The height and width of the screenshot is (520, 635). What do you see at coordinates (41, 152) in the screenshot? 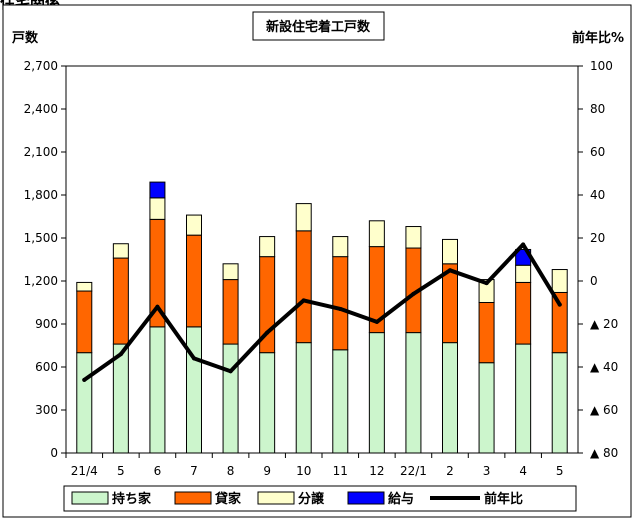
I see `left-tick-label: 2,100` at bounding box center [41, 152].